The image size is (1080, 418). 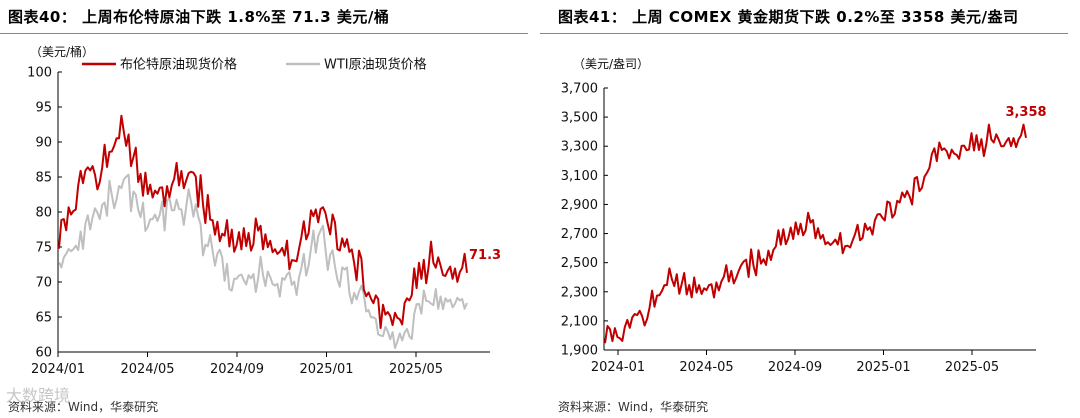 I want to click on y-tick-label: 2,100, so click(x=579, y=321).